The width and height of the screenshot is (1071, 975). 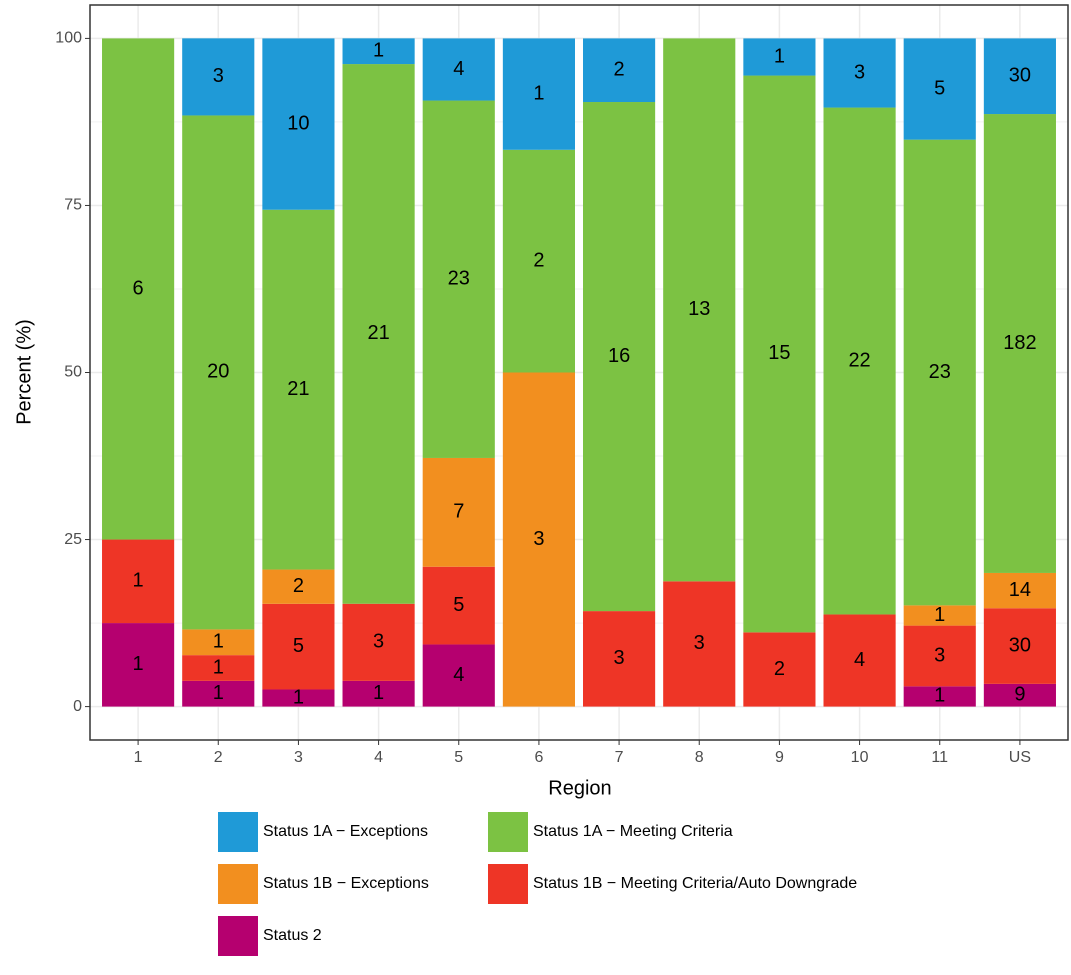 What do you see at coordinates (68, 38) in the screenshot?
I see `y-tick-label: 100` at bounding box center [68, 38].